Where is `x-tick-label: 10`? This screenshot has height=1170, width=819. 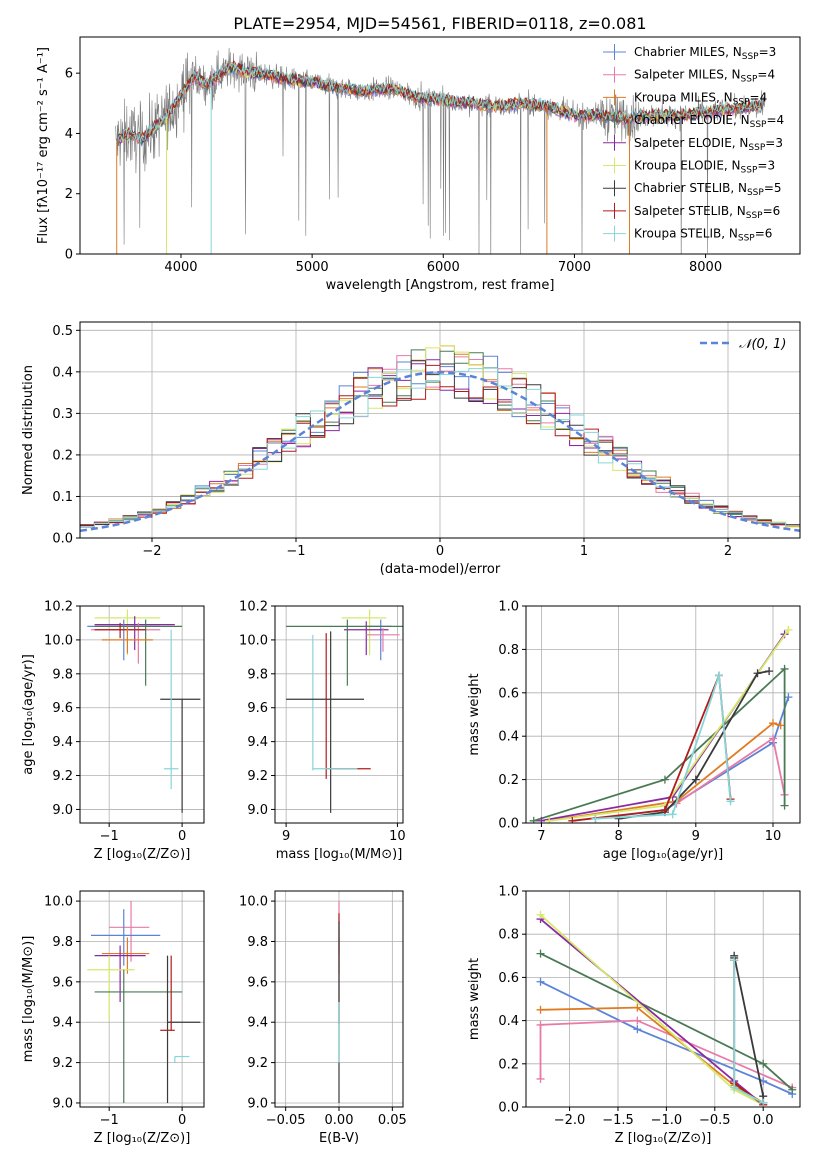
x-tick-label: 10 is located at coordinates (773, 836).